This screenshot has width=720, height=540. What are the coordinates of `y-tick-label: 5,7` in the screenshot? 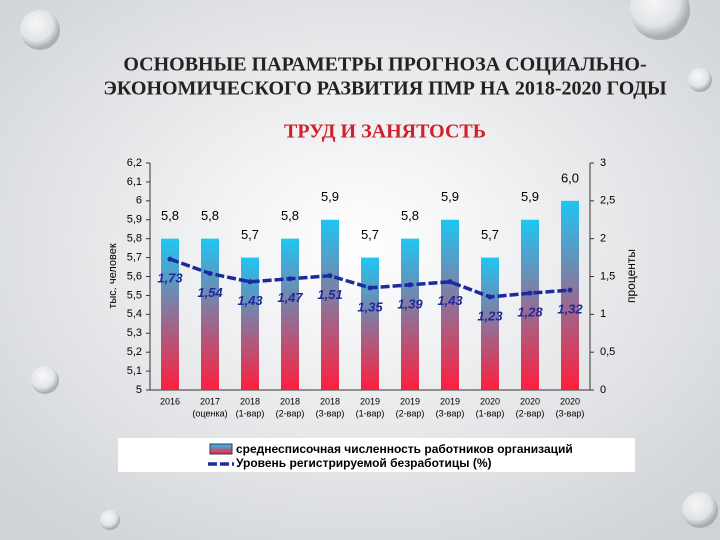 It's located at (134, 257).